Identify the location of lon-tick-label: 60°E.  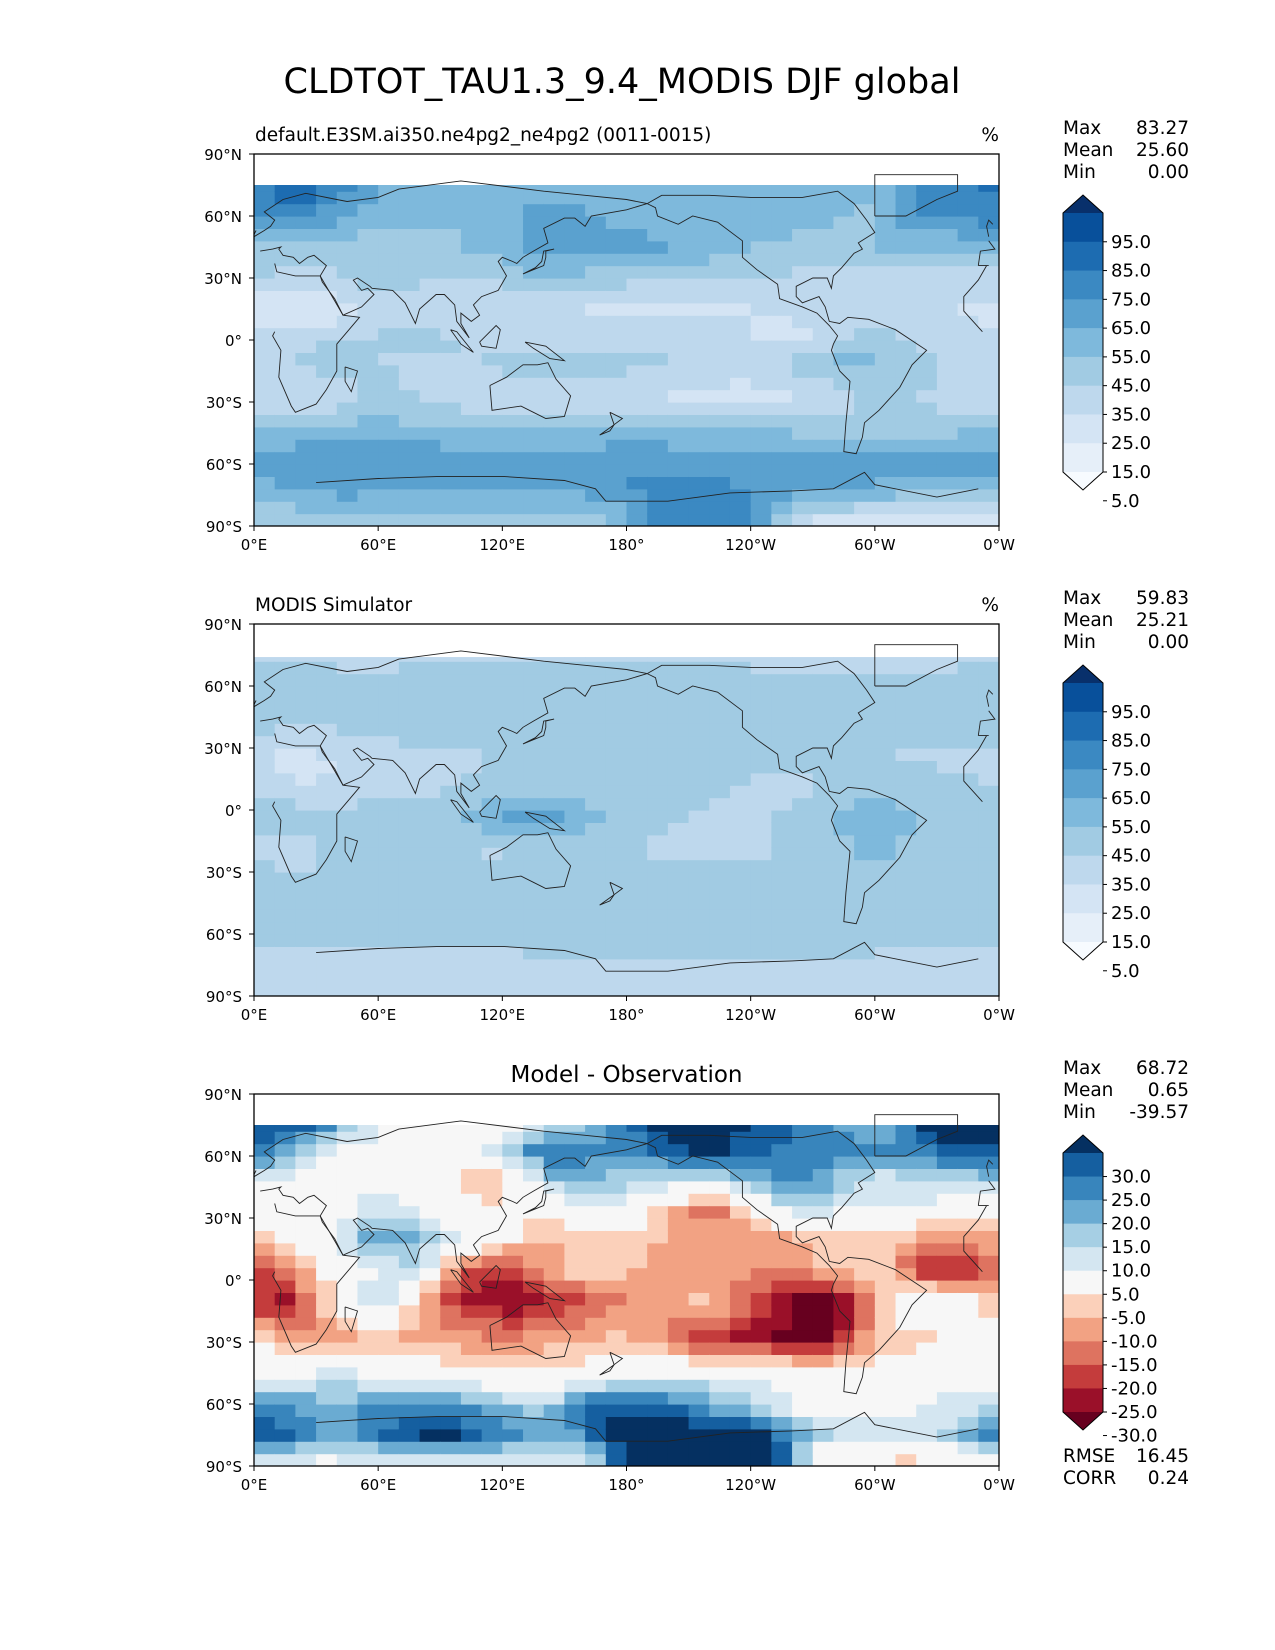
(378, 545).